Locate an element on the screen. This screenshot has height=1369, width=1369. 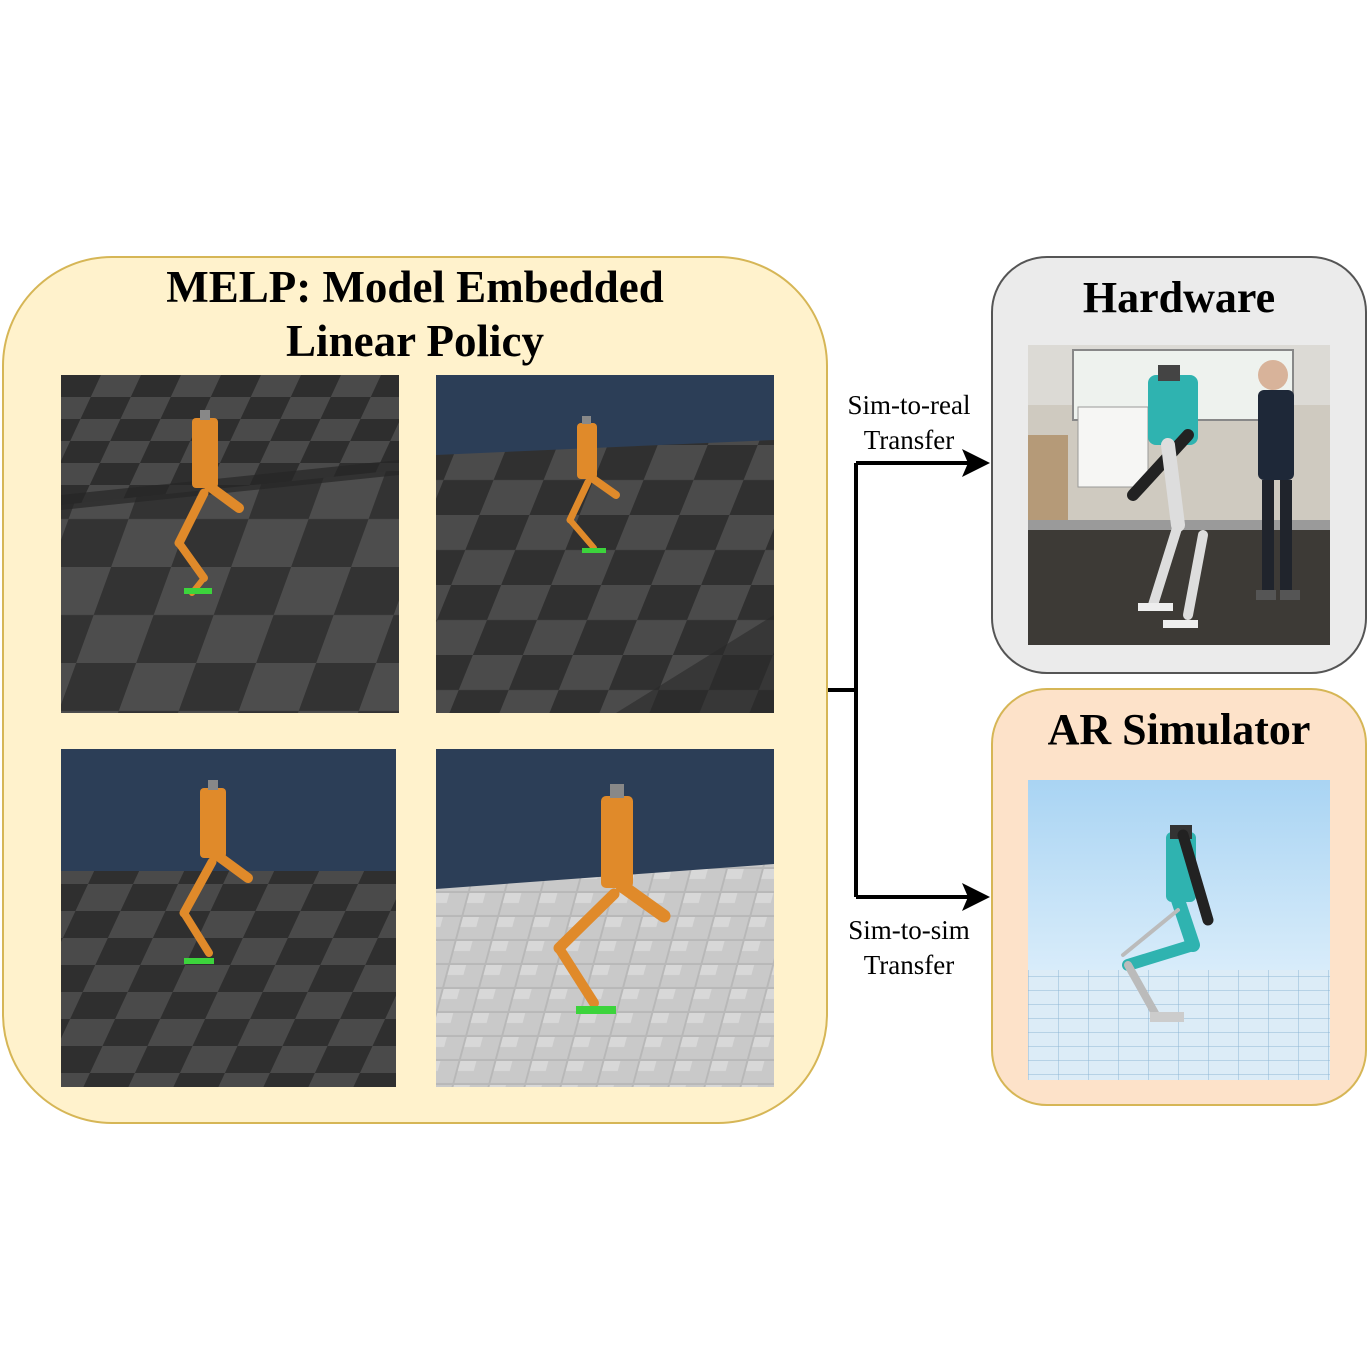
sim-frame-slope-terrain is located at coordinates (605, 544).